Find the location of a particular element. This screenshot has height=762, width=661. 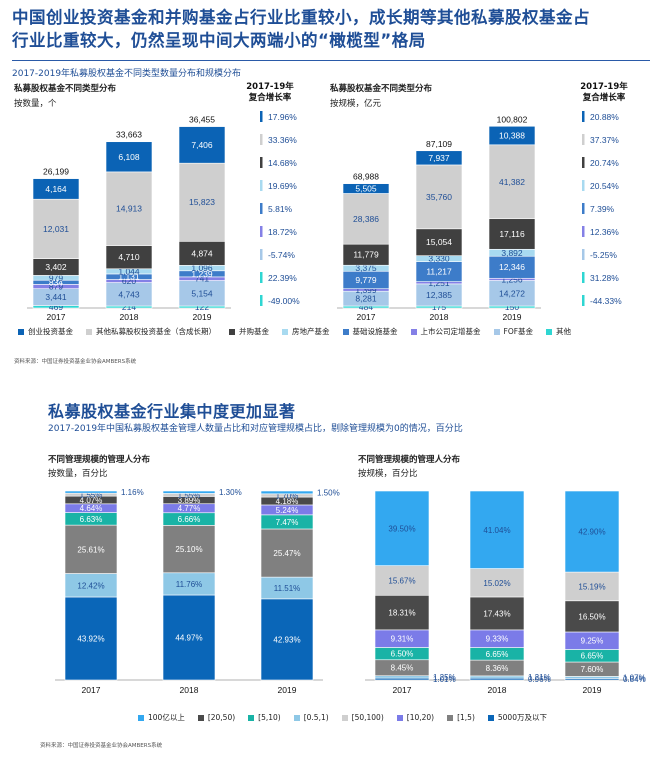

chart4-data-label: 15.19% is located at coordinates (591, 586).